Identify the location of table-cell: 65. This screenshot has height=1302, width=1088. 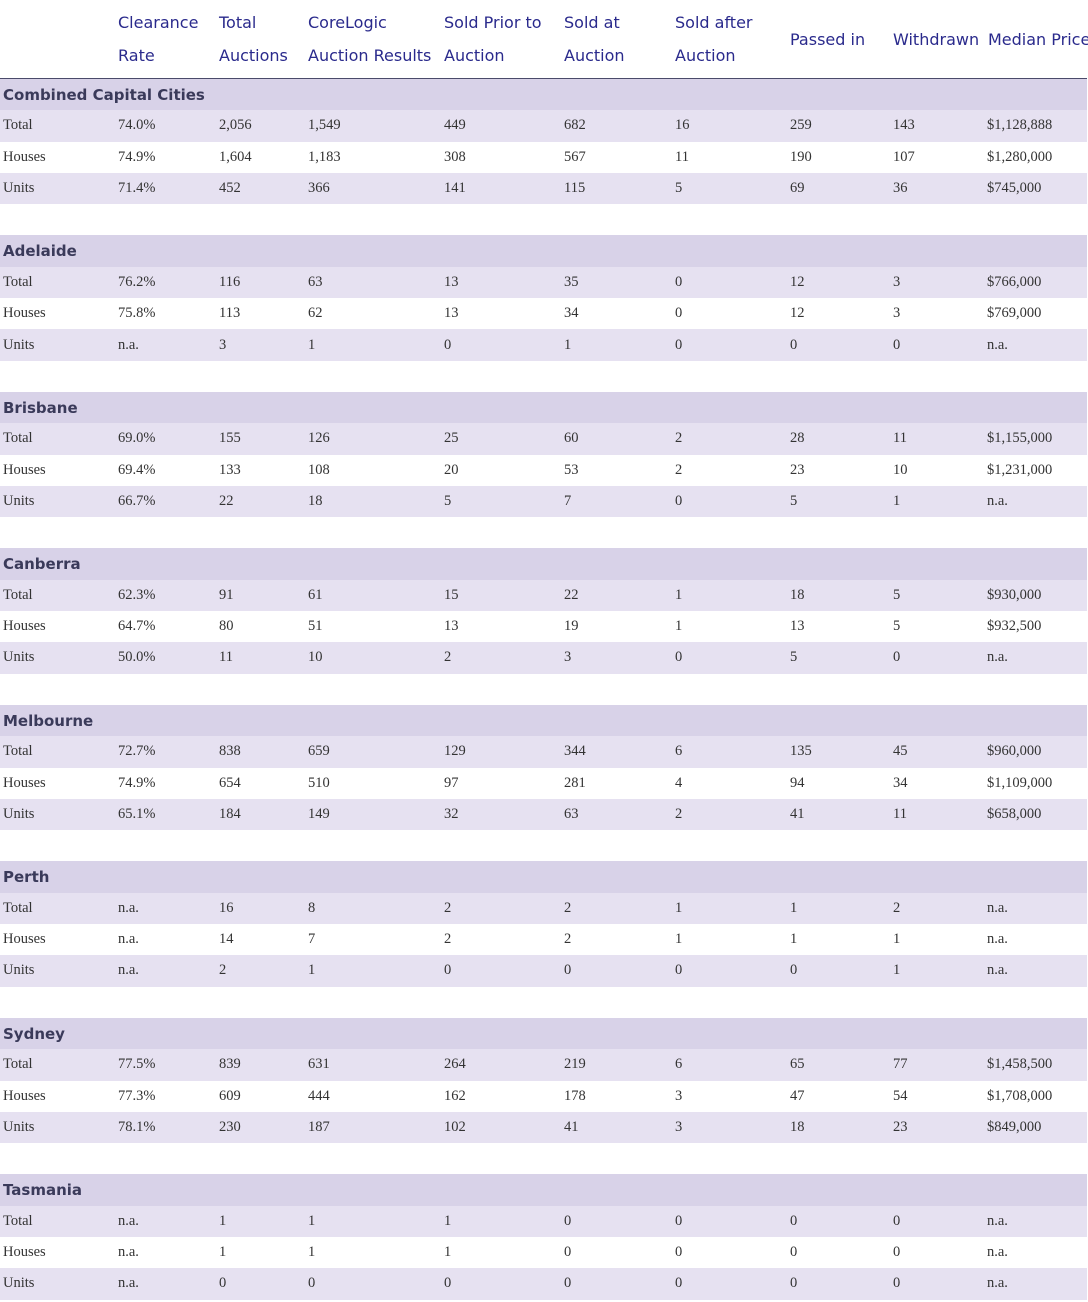
(797, 1064).